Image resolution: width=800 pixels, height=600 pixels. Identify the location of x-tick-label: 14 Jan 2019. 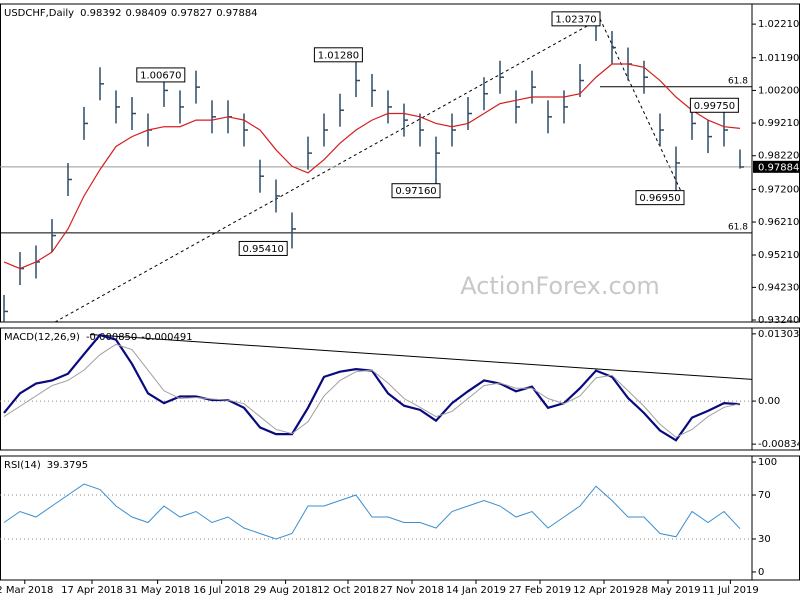
(476, 590).